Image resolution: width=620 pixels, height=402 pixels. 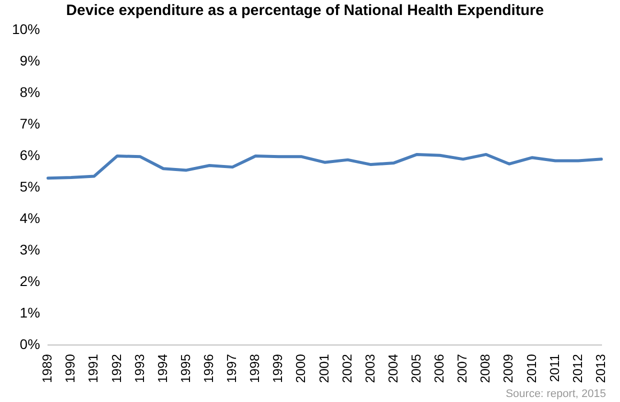 What do you see at coordinates (508, 368) in the screenshot?
I see `x-tick-label: 2009` at bounding box center [508, 368].